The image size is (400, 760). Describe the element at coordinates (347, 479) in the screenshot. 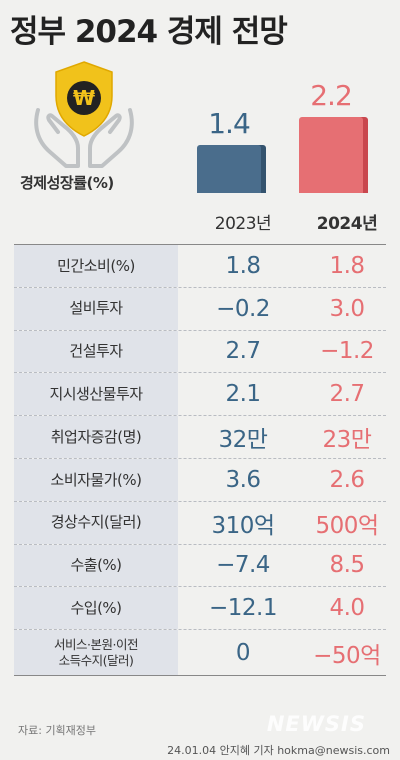

I see `value-2024: 2.6` at that location.